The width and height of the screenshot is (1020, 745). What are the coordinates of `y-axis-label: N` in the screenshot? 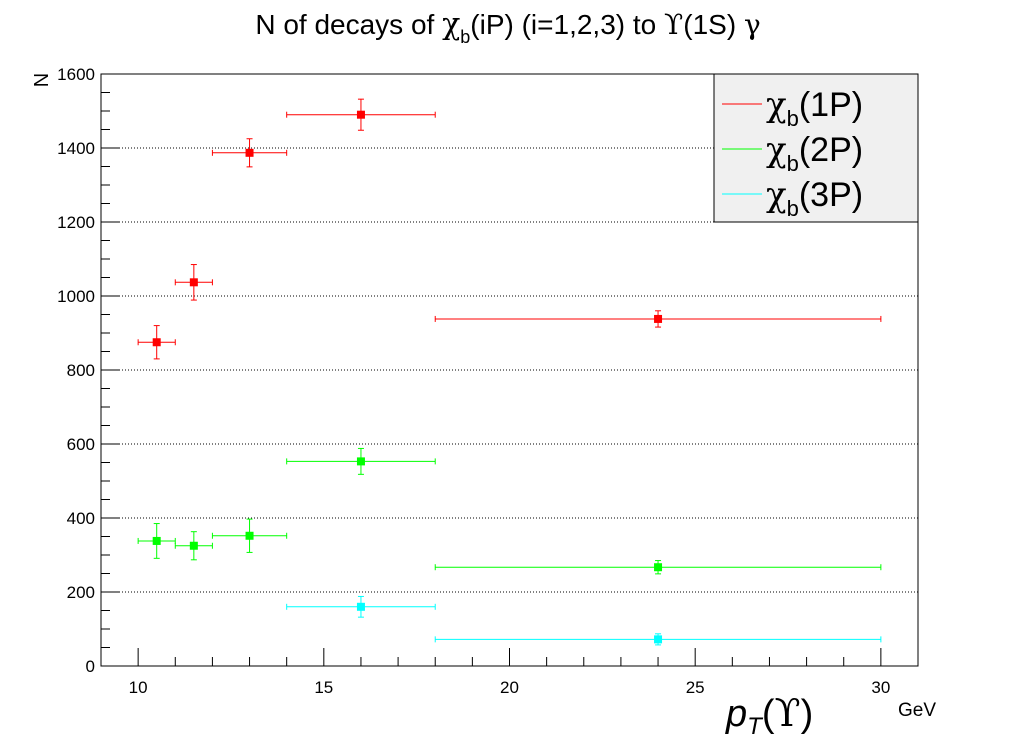 It's located at (42, 80).